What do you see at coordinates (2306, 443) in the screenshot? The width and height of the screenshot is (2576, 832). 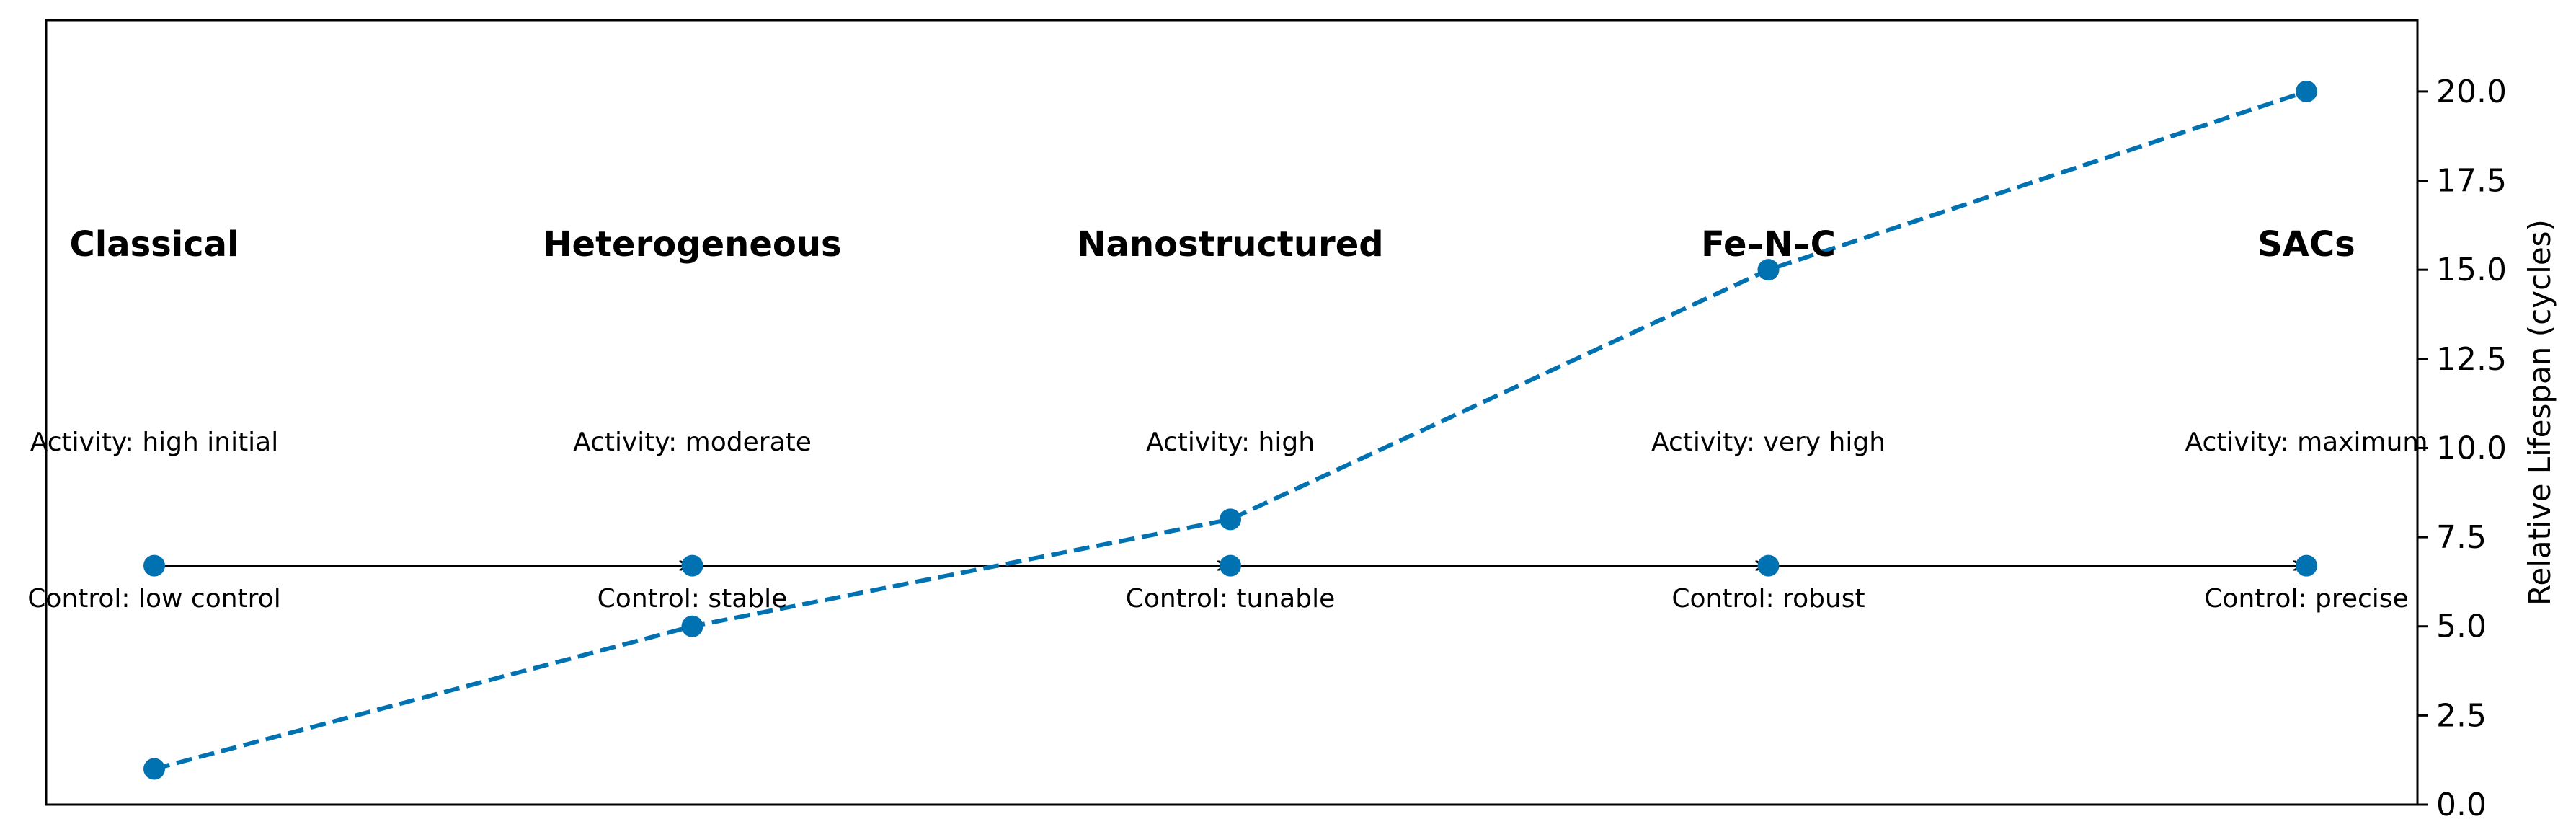 I see `stage-activity-label: Activity: maximum` at bounding box center [2306, 443].